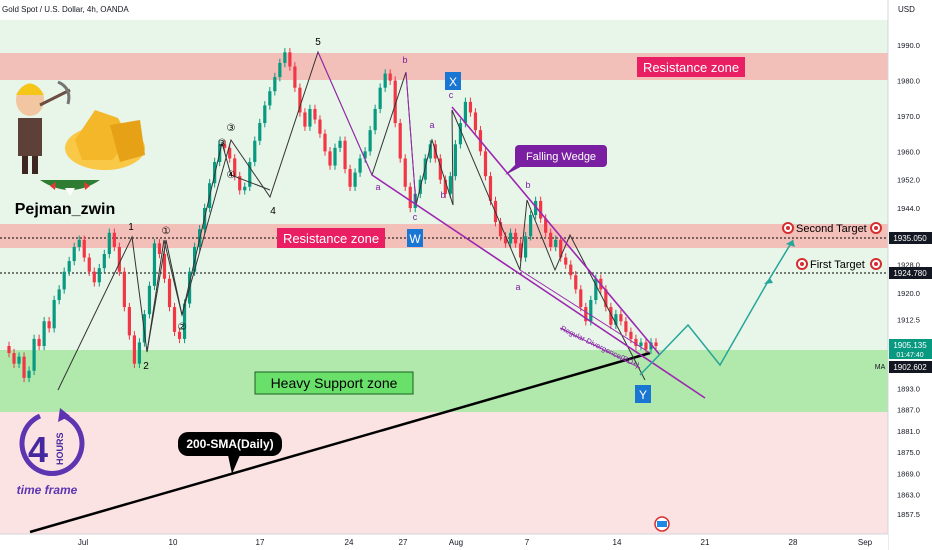 The height and width of the screenshot is (550, 932). I want to click on wave-label-a1: a, so click(377, 187).